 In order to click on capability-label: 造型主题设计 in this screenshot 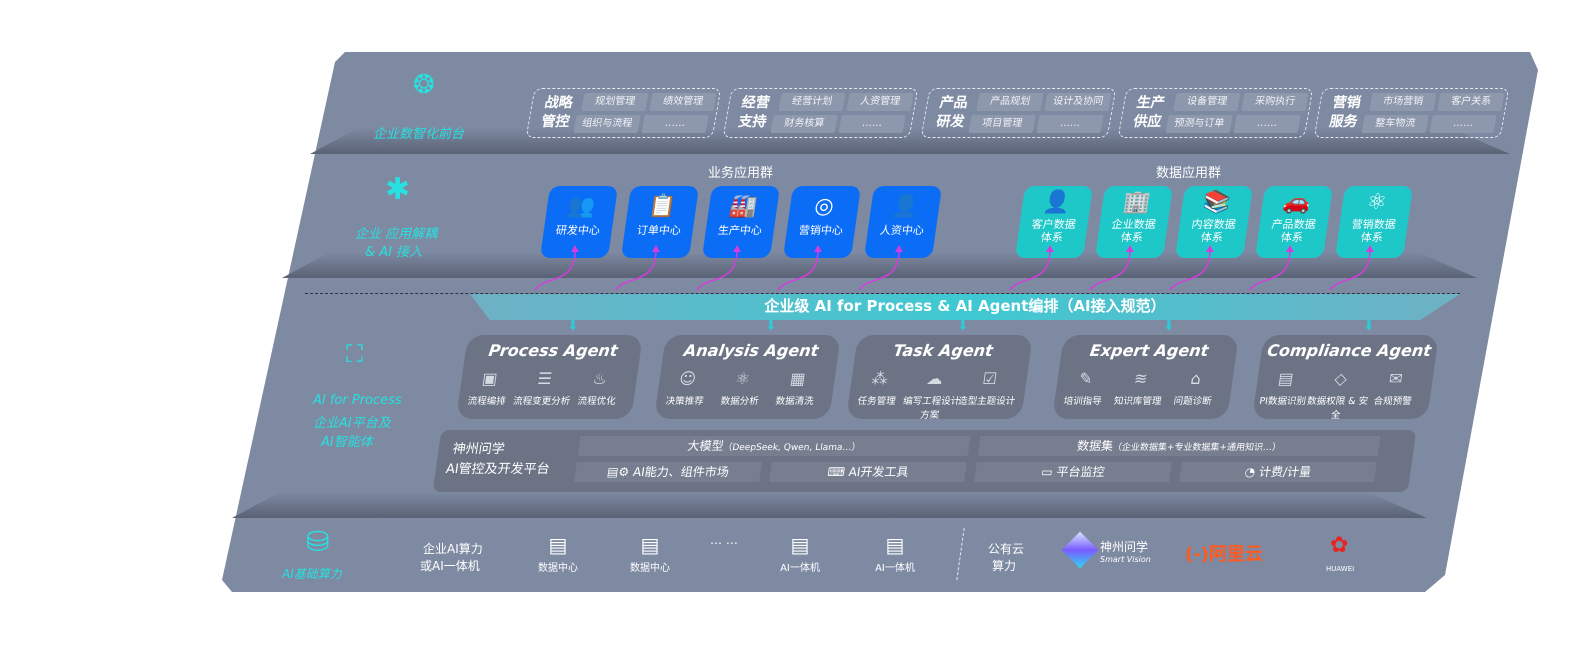, I will do `click(986, 401)`.